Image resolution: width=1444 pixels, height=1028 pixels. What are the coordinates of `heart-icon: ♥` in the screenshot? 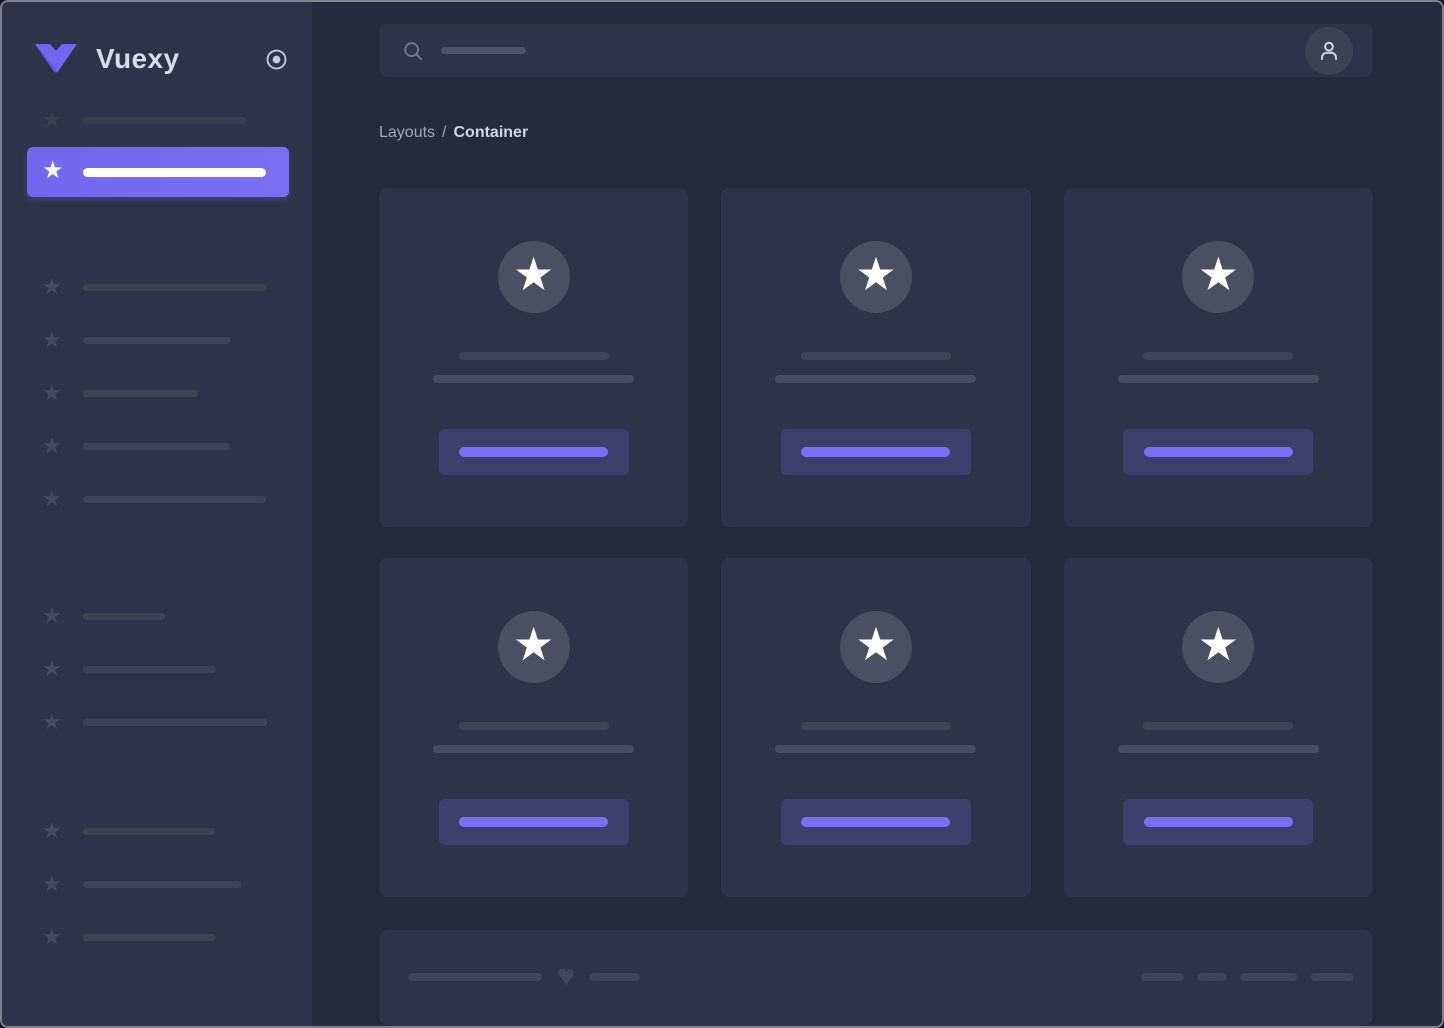 It's located at (566, 975).